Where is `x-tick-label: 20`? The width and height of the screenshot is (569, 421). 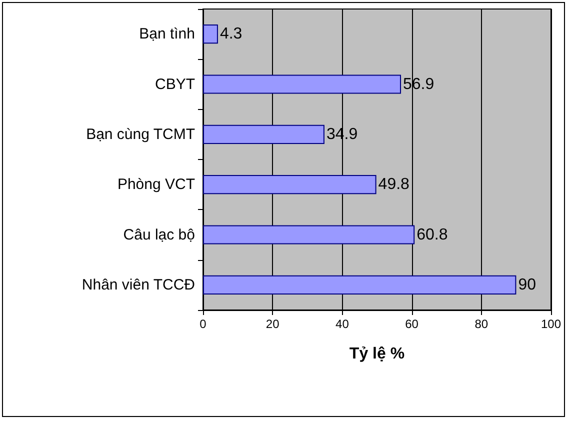 x-tick-label: 20 is located at coordinates (273, 324).